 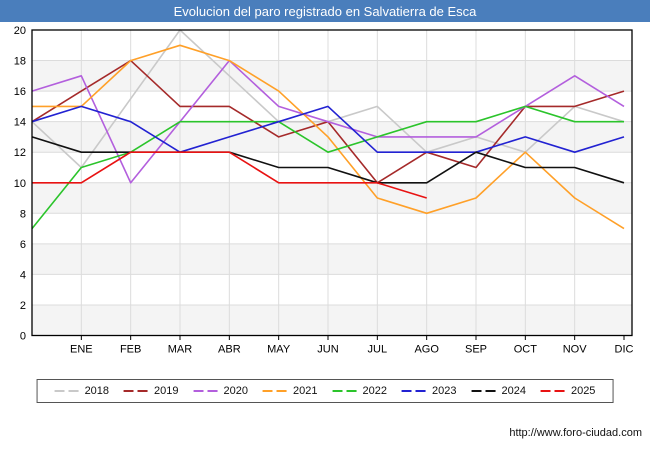 What do you see at coordinates (498, 391) in the screenshot?
I see `legend-item-2024: 2024` at bounding box center [498, 391].